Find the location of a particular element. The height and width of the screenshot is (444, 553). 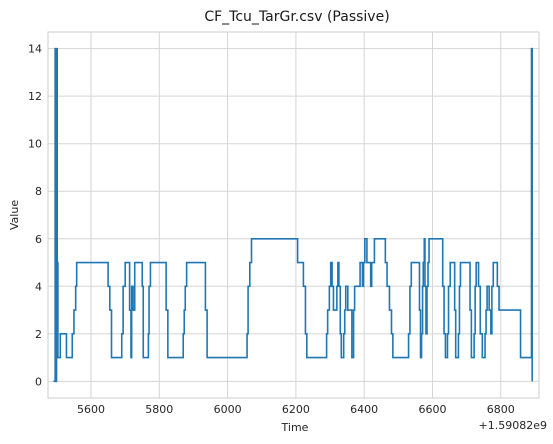

x-tick-label: 6800 is located at coordinates (501, 409).